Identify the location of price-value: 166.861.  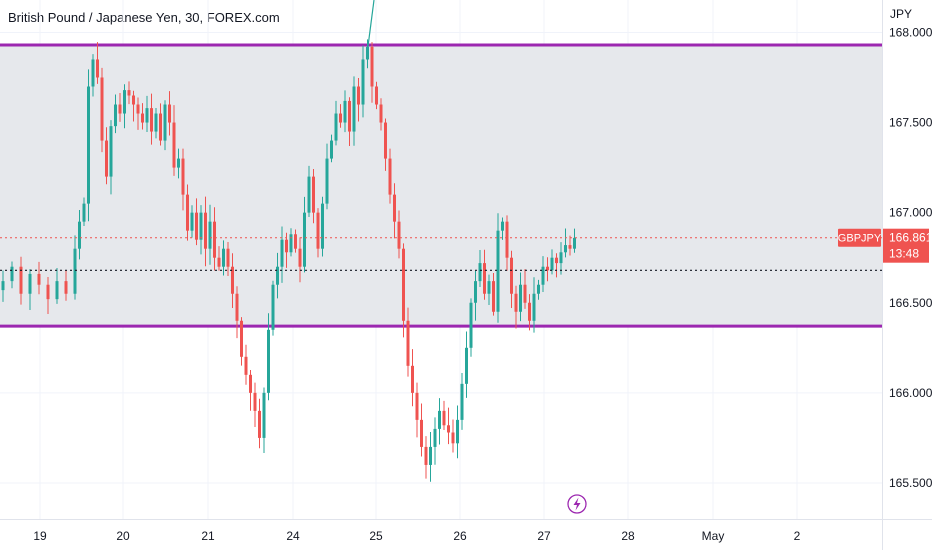
(910, 238).